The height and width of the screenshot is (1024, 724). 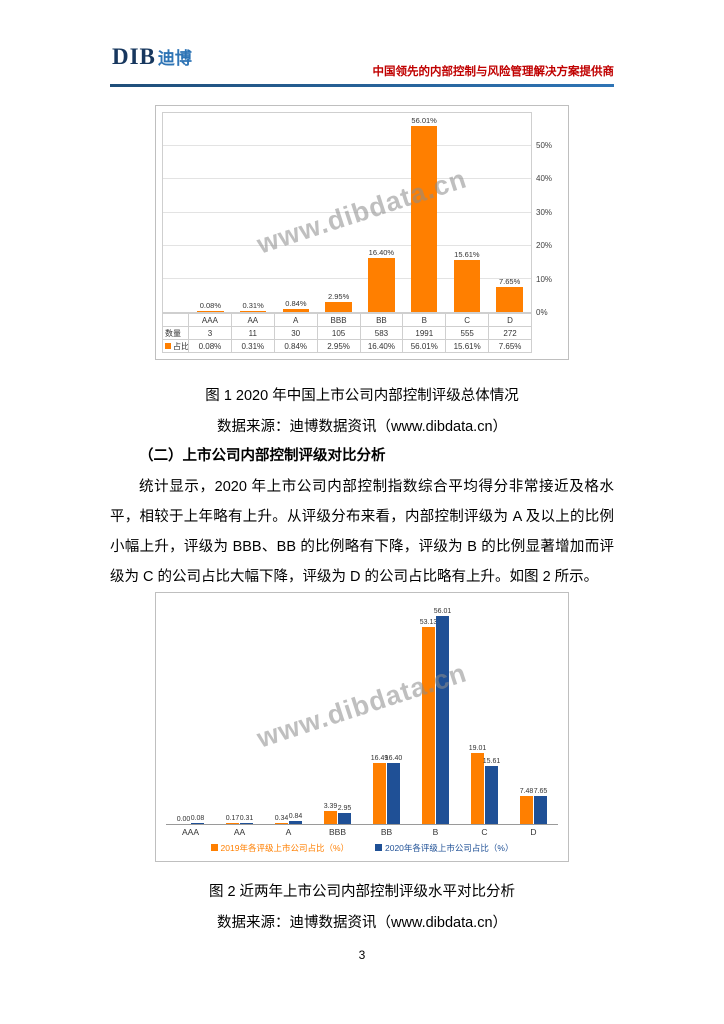 What do you see at coordinates (281, 818) in the screenshot?
I see `bar-value-label: 0.34` at bounding box center [281, 818].